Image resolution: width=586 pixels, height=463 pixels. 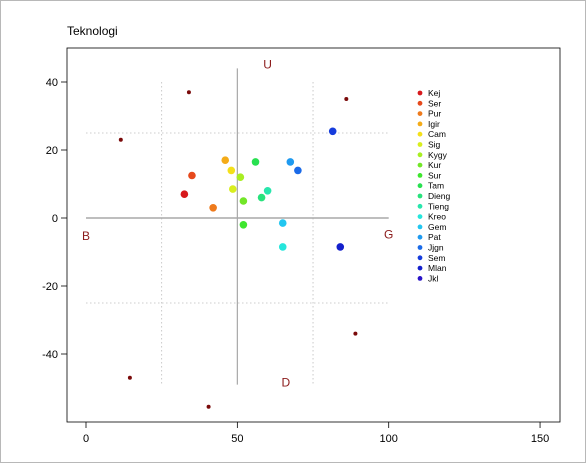 What do you see at coordinates (420, 196) in the screenshot?
I see `legend-marker-dieng` at bounding box center [420, 196].